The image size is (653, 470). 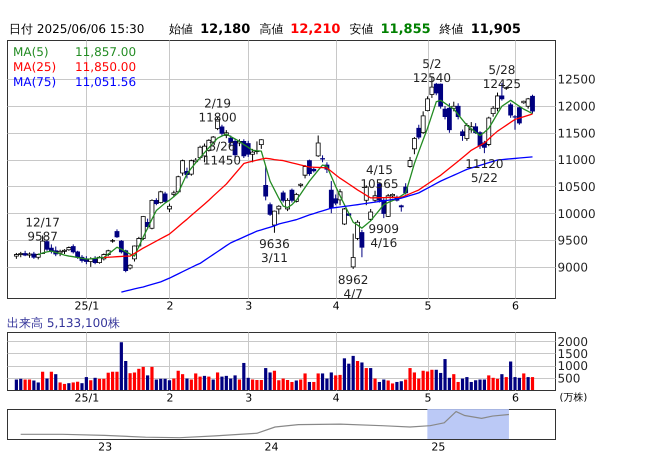 What do you see at coordinates (181, 29) in the screenshot?
I see `text: 始値` at bounding box center [181, 29].